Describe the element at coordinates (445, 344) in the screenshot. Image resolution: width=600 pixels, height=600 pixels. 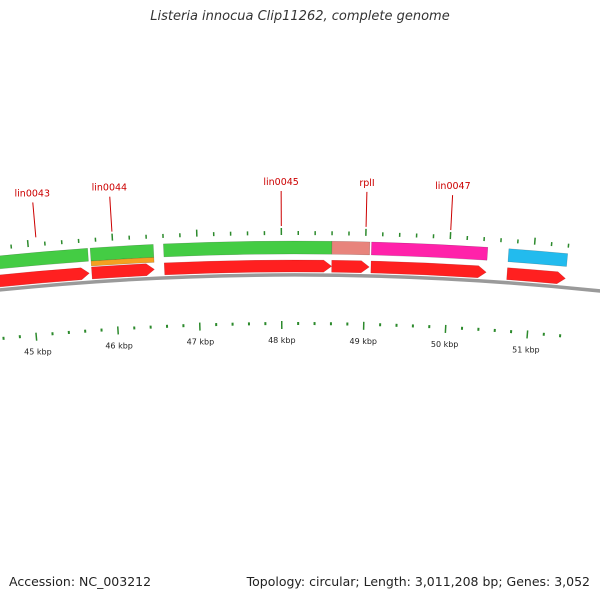
I see `scale-label: 50 kbp` at that location.